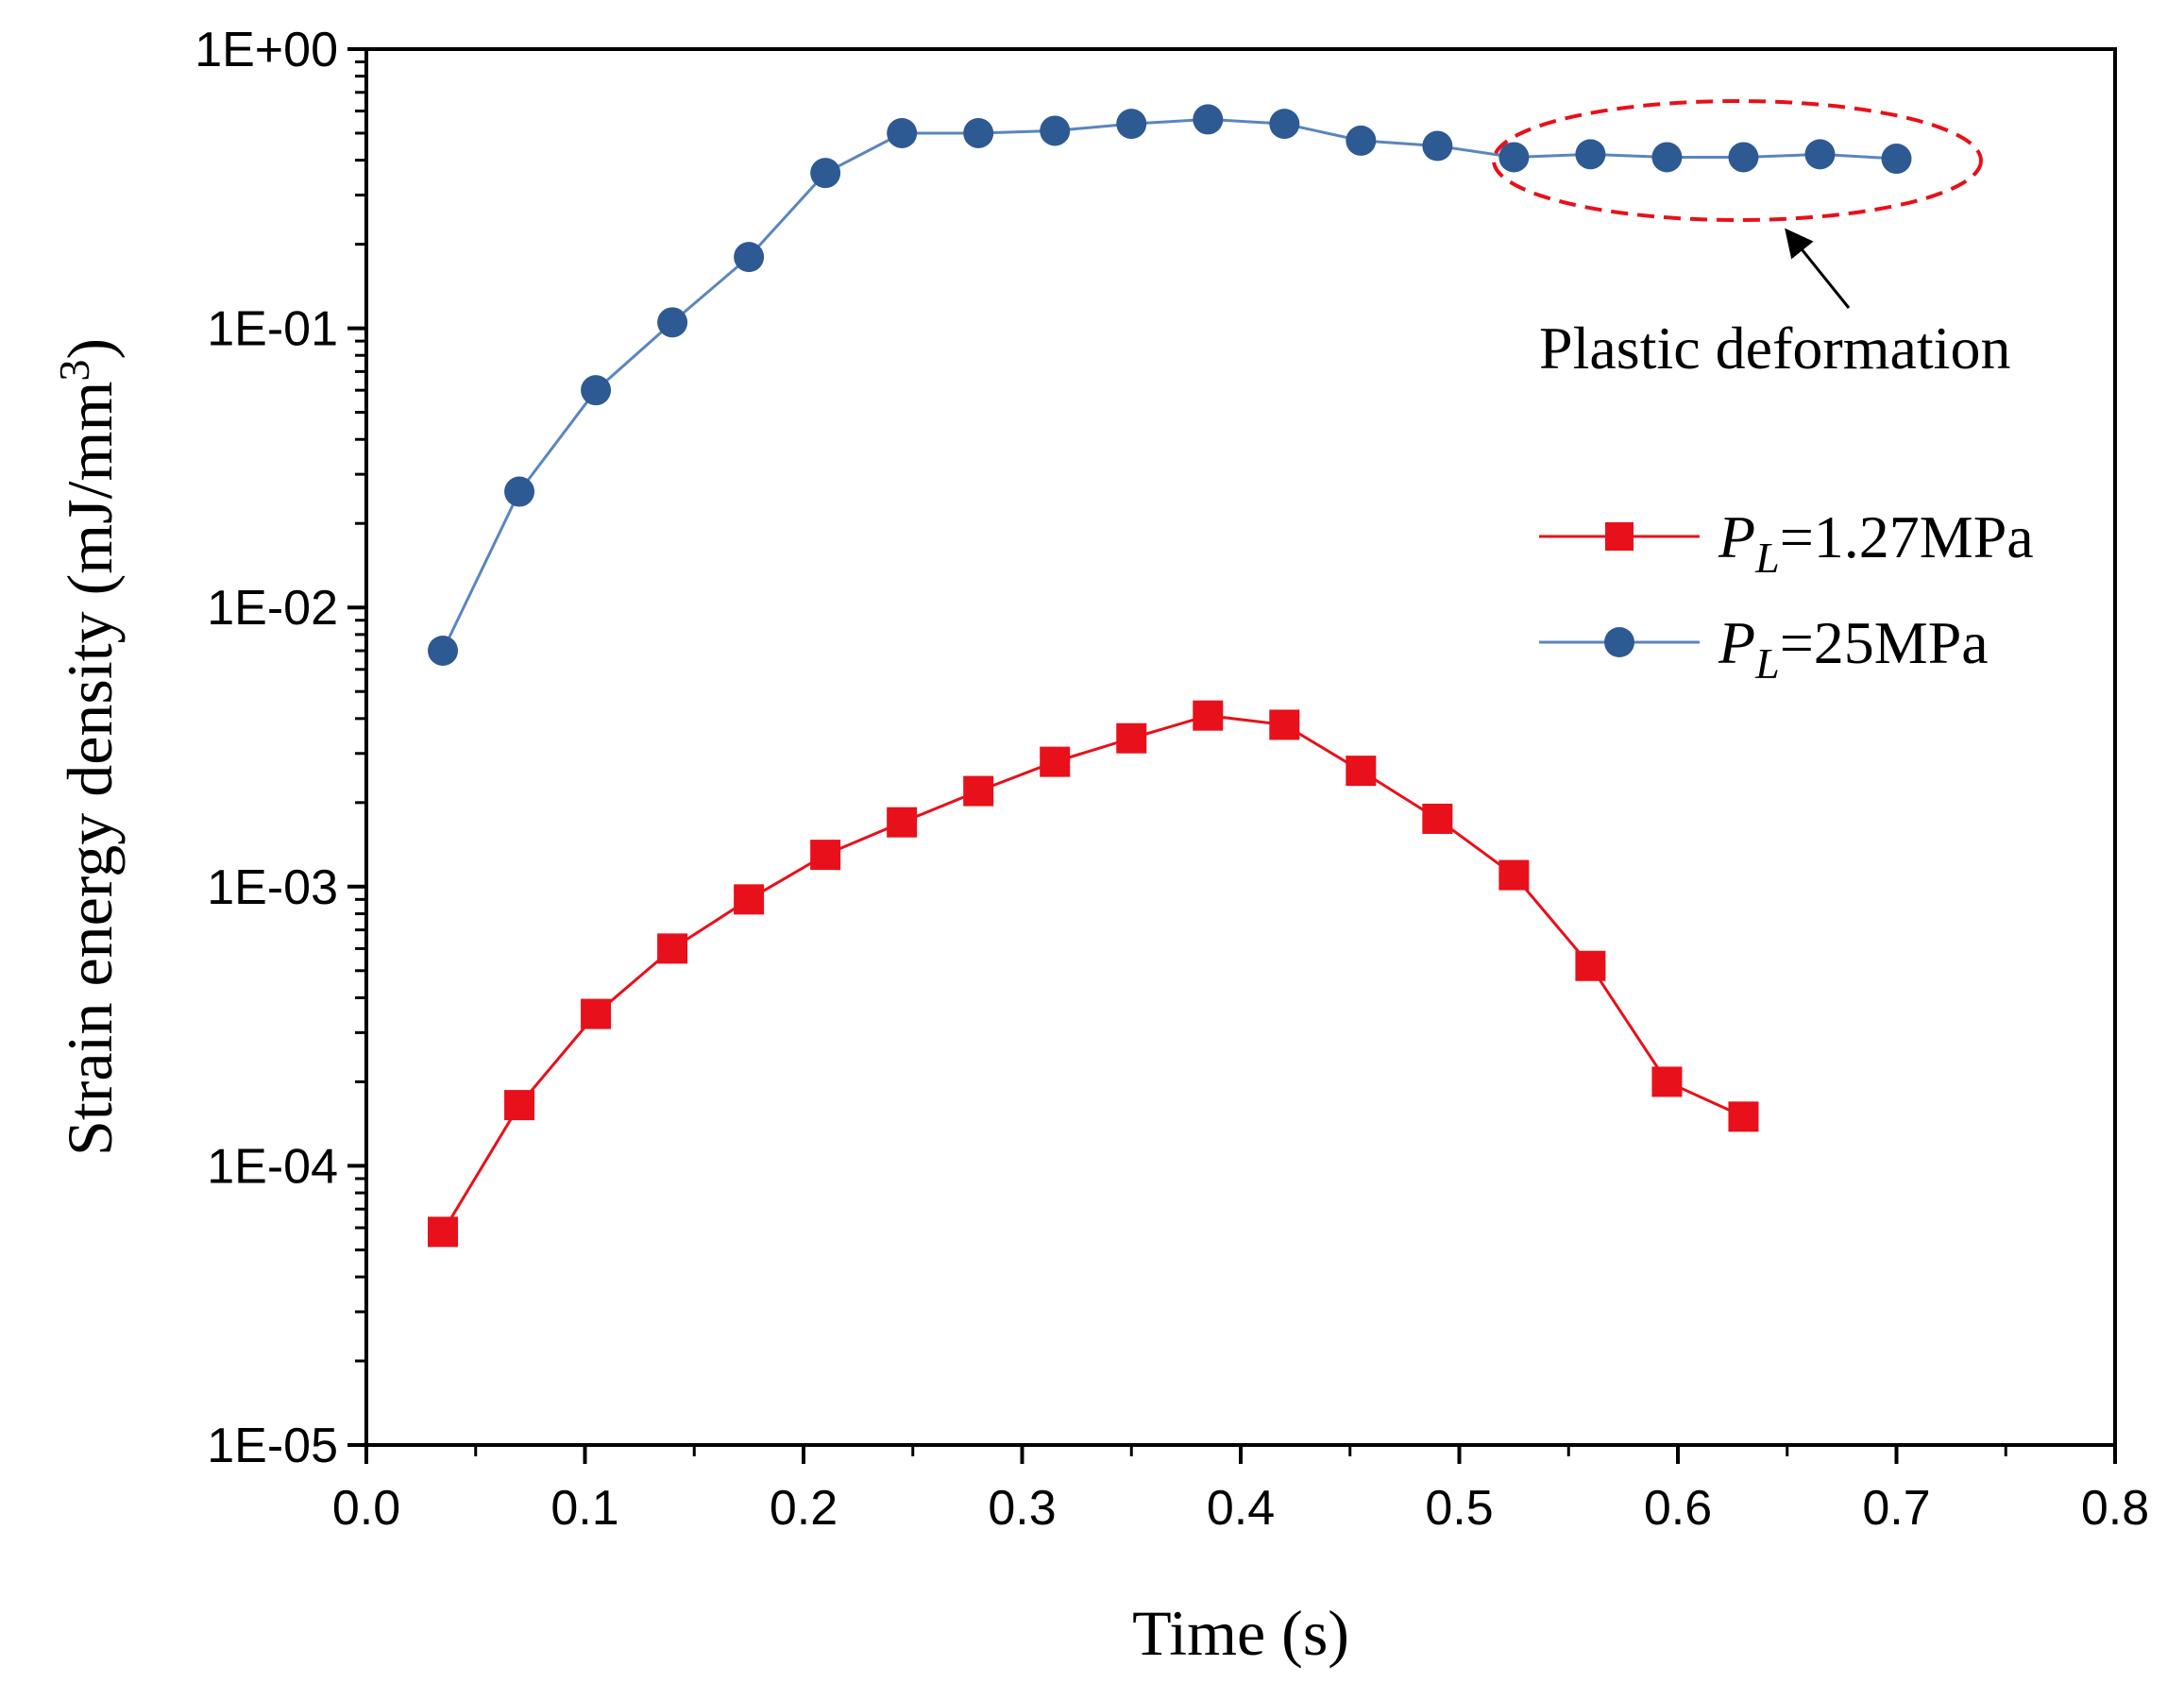 The height and width of the screenshot is (1683, 2184). I want to click on annotation-plastic-deformation: Plastic deformation, so click(1774, 348).